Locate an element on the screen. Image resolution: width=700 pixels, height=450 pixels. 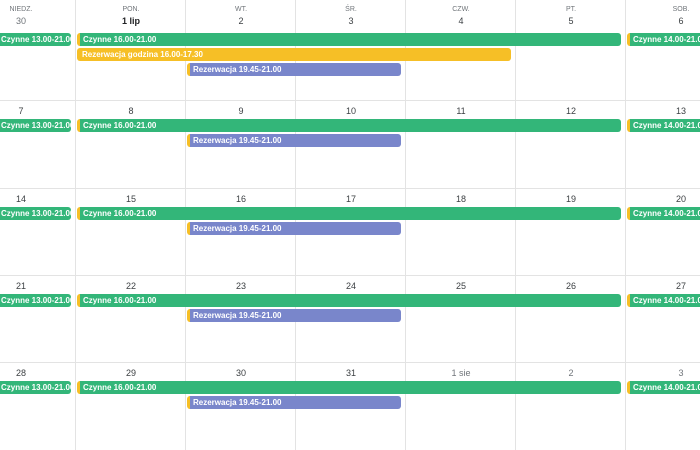
weekday-header: WT. is located at coordinates (241, 9).